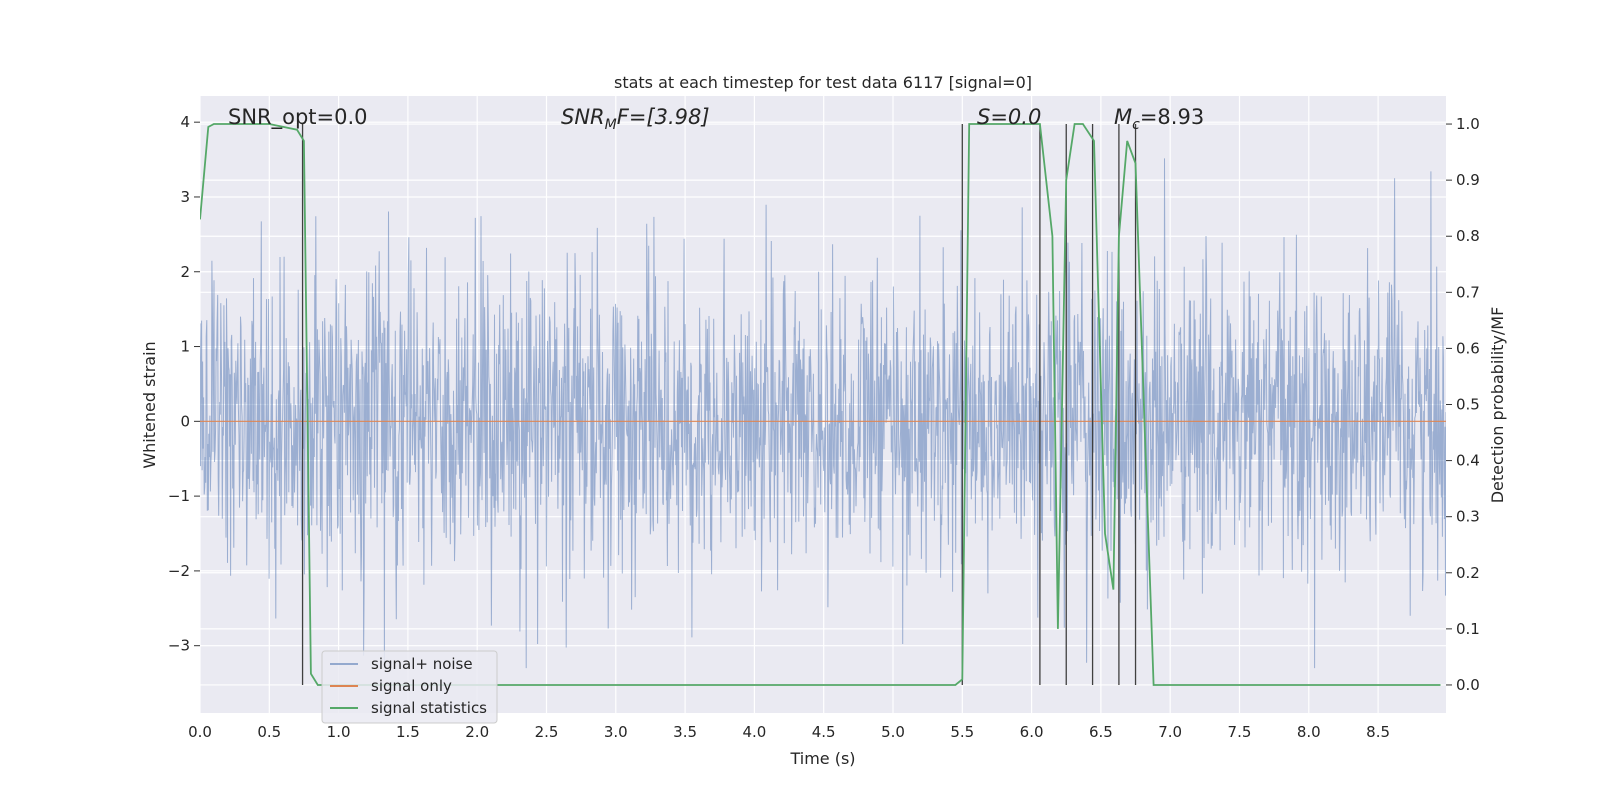  What do you see at coordinates (1468, 517) in the screenshot?
I see `y-tick-label-right: 0.3` at bounding box center [1468, 517].